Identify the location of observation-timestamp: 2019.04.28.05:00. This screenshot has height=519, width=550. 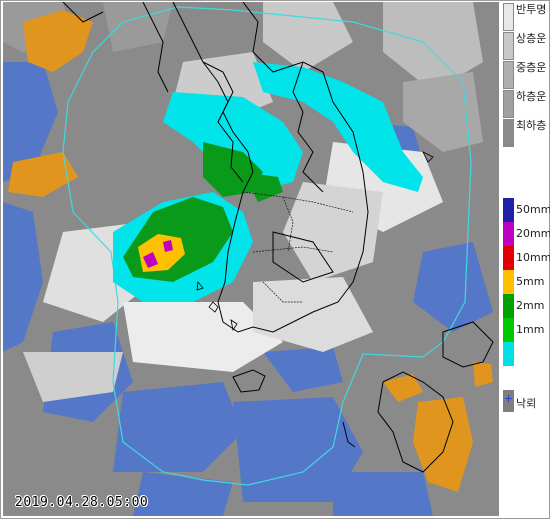
(82, 502).